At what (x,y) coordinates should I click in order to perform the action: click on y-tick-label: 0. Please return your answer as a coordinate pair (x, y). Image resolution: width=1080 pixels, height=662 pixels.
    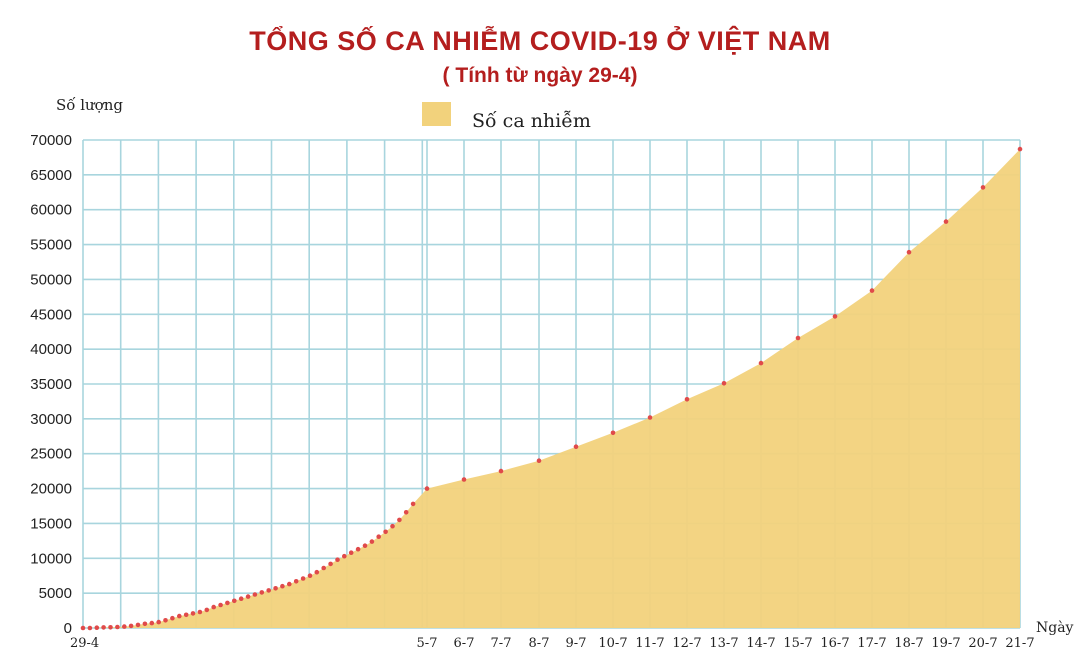
    Looking at the image, I should click on (68, 628).